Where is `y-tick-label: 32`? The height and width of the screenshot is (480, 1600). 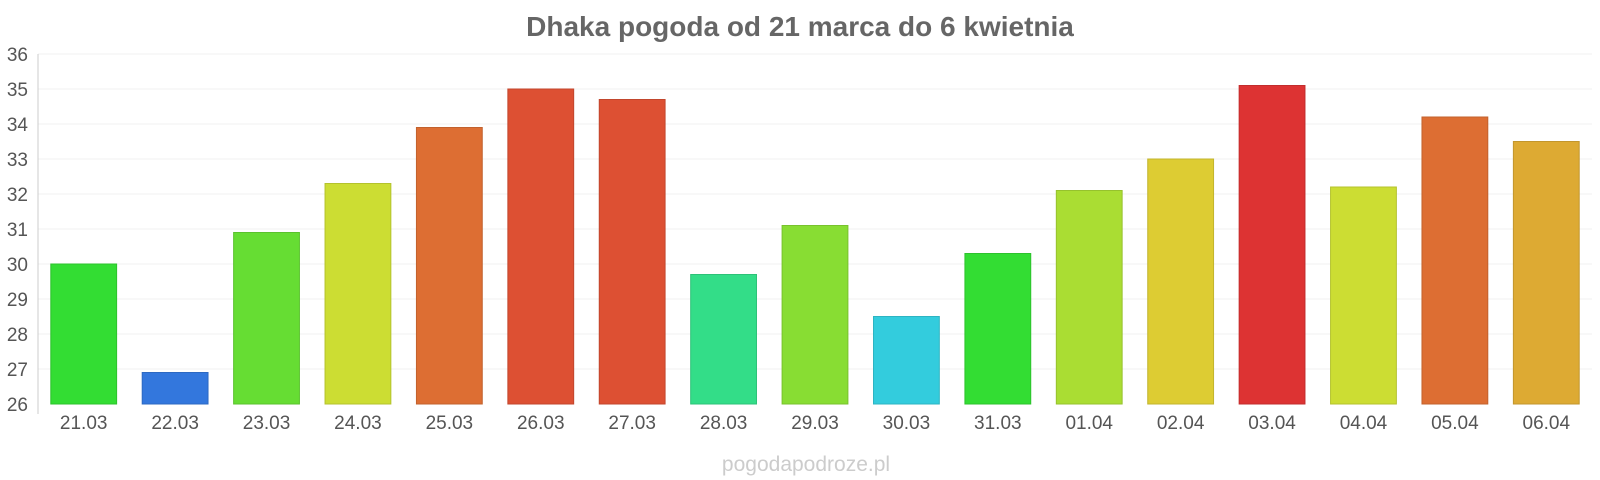 y-tick-label: 32 is located at coordinates (17, 195).